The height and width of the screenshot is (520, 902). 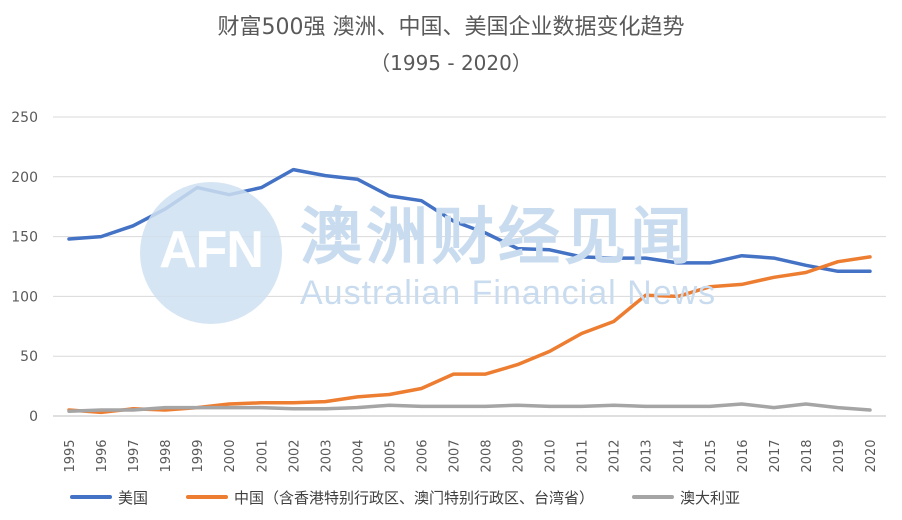 What do you see at coordinates (487, 455) in the screenshot?
I see `x-tick-label: 2008` at bounding box center [487, 455].